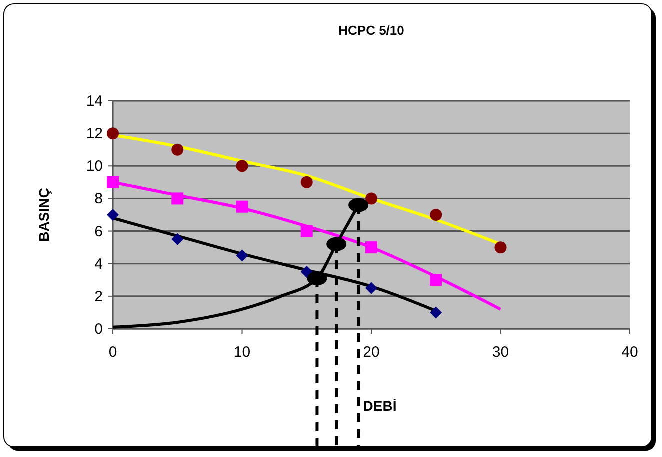  I want to click on y-tick-label: 10, so click(94, 167).